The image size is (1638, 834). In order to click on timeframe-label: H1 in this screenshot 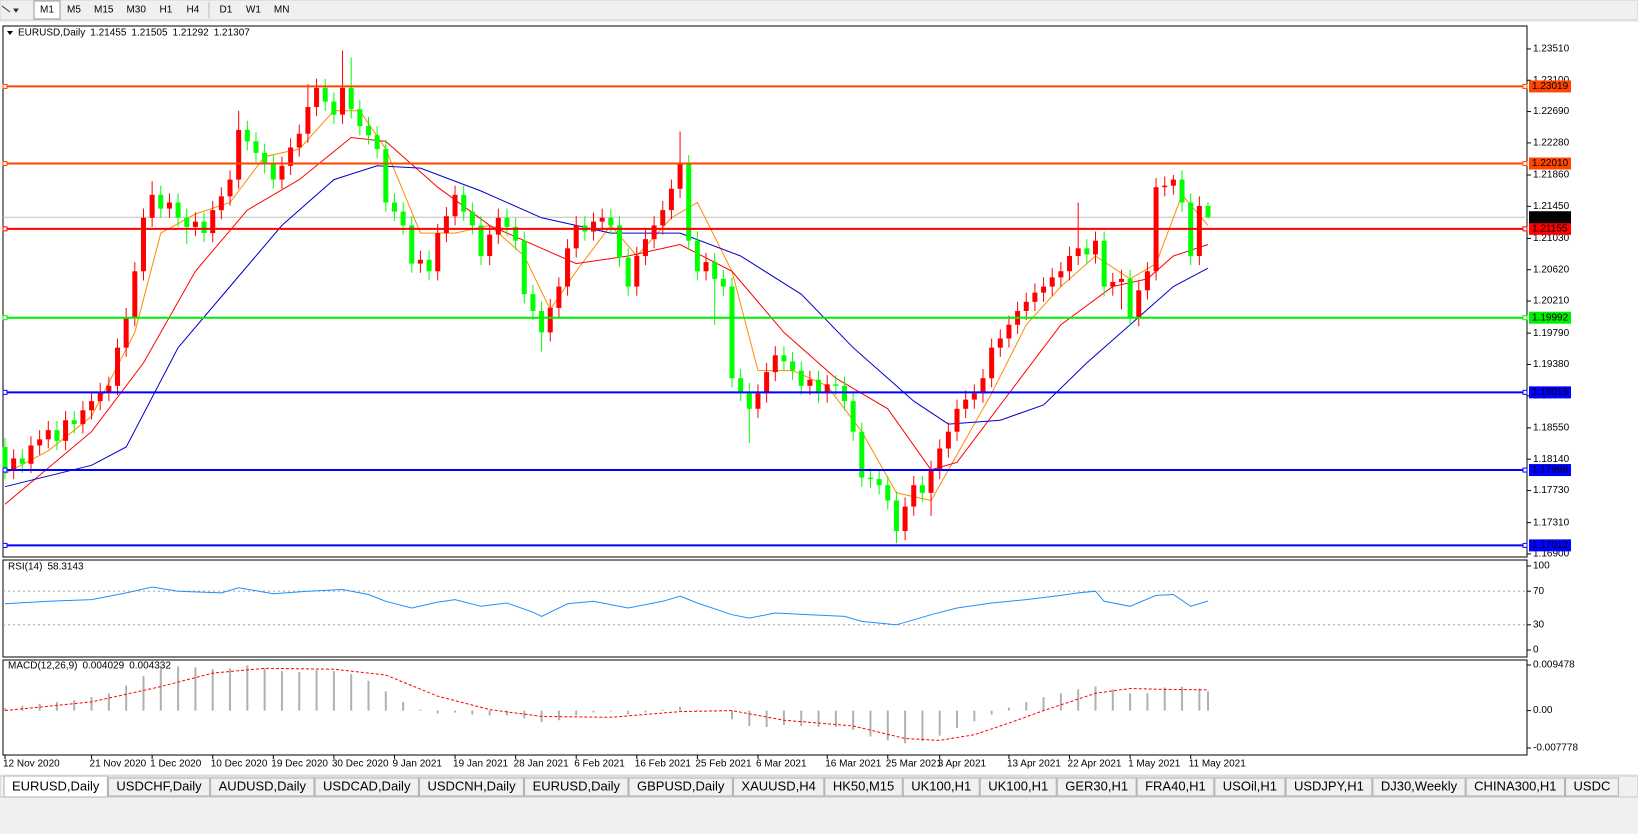, I will do `click(166, 10)`.